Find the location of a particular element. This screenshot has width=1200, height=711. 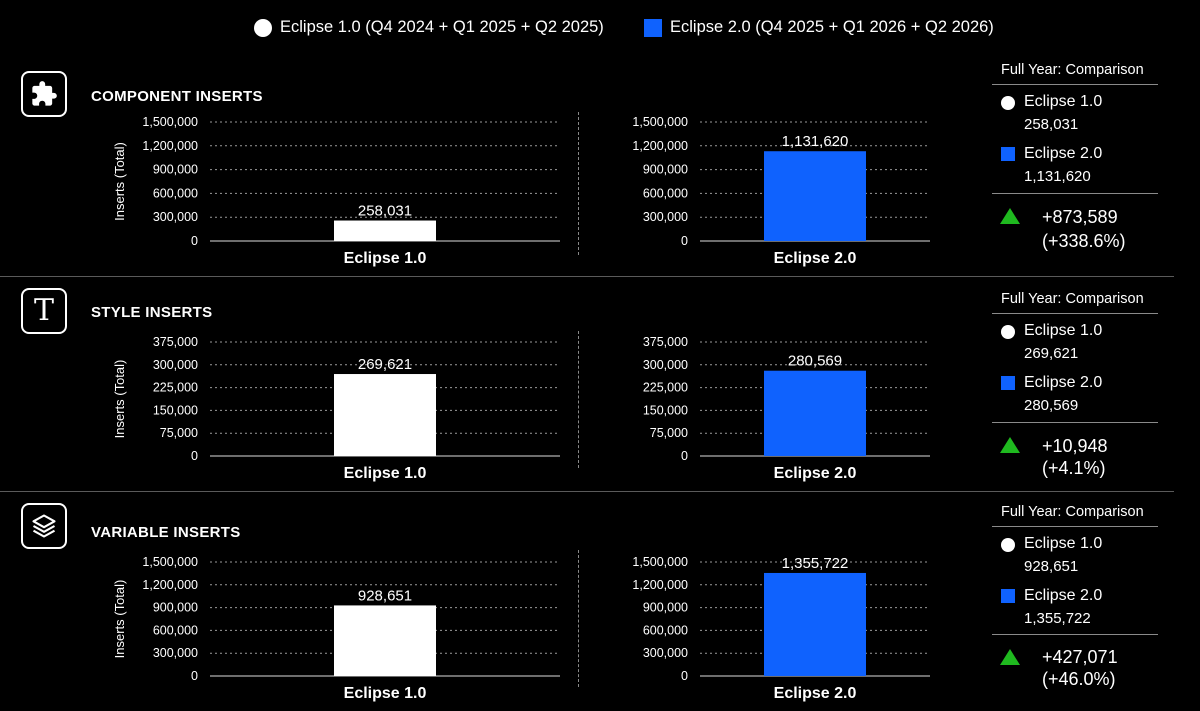

comparison-percent: (+4.1%) is located at coordinates (1074, 468).